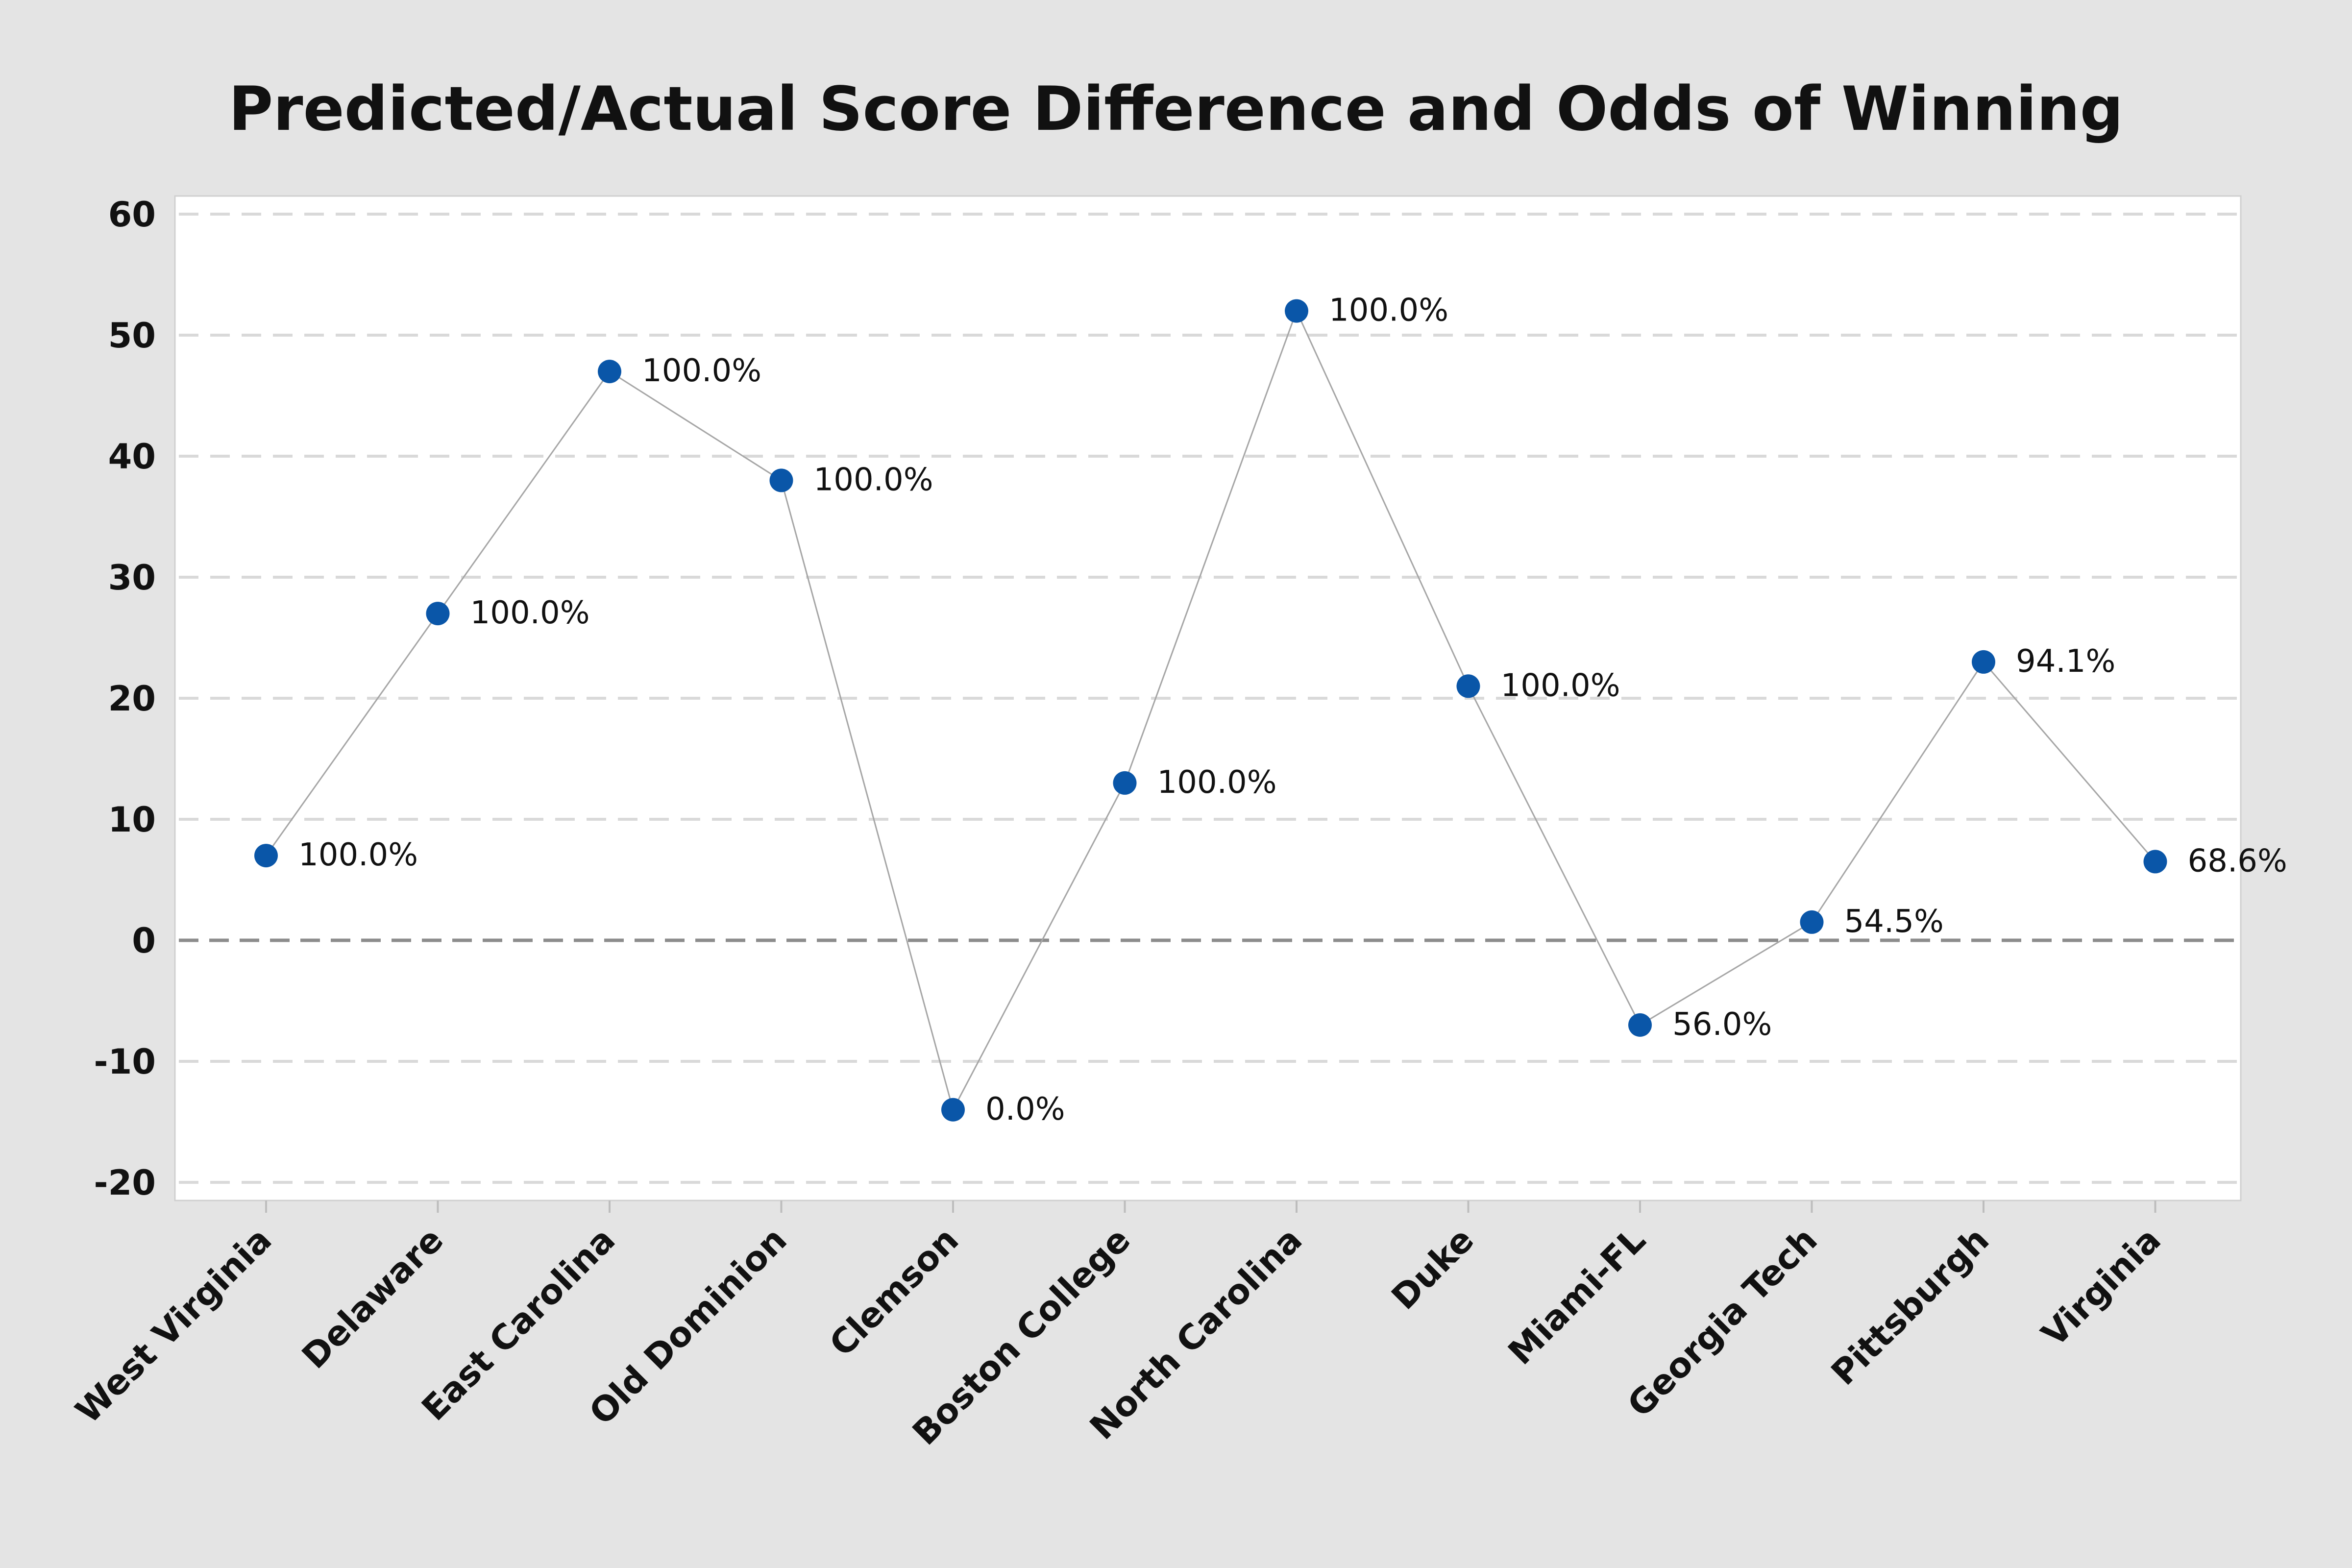 This screenshot has height=1568, width=2352. What do you see at coordinates (2065, 661) in the screenshot?
I see `data-label: 94.1%` at bounding box center [2065, 661].